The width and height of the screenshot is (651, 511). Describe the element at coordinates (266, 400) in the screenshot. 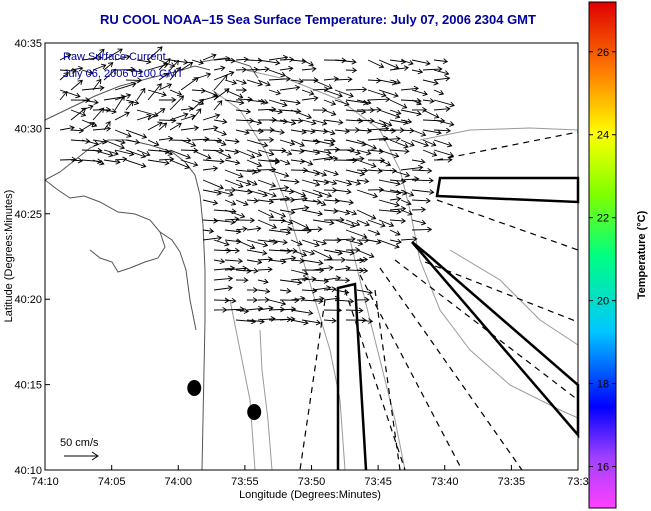

I see `bathymetry-contour` at that location.